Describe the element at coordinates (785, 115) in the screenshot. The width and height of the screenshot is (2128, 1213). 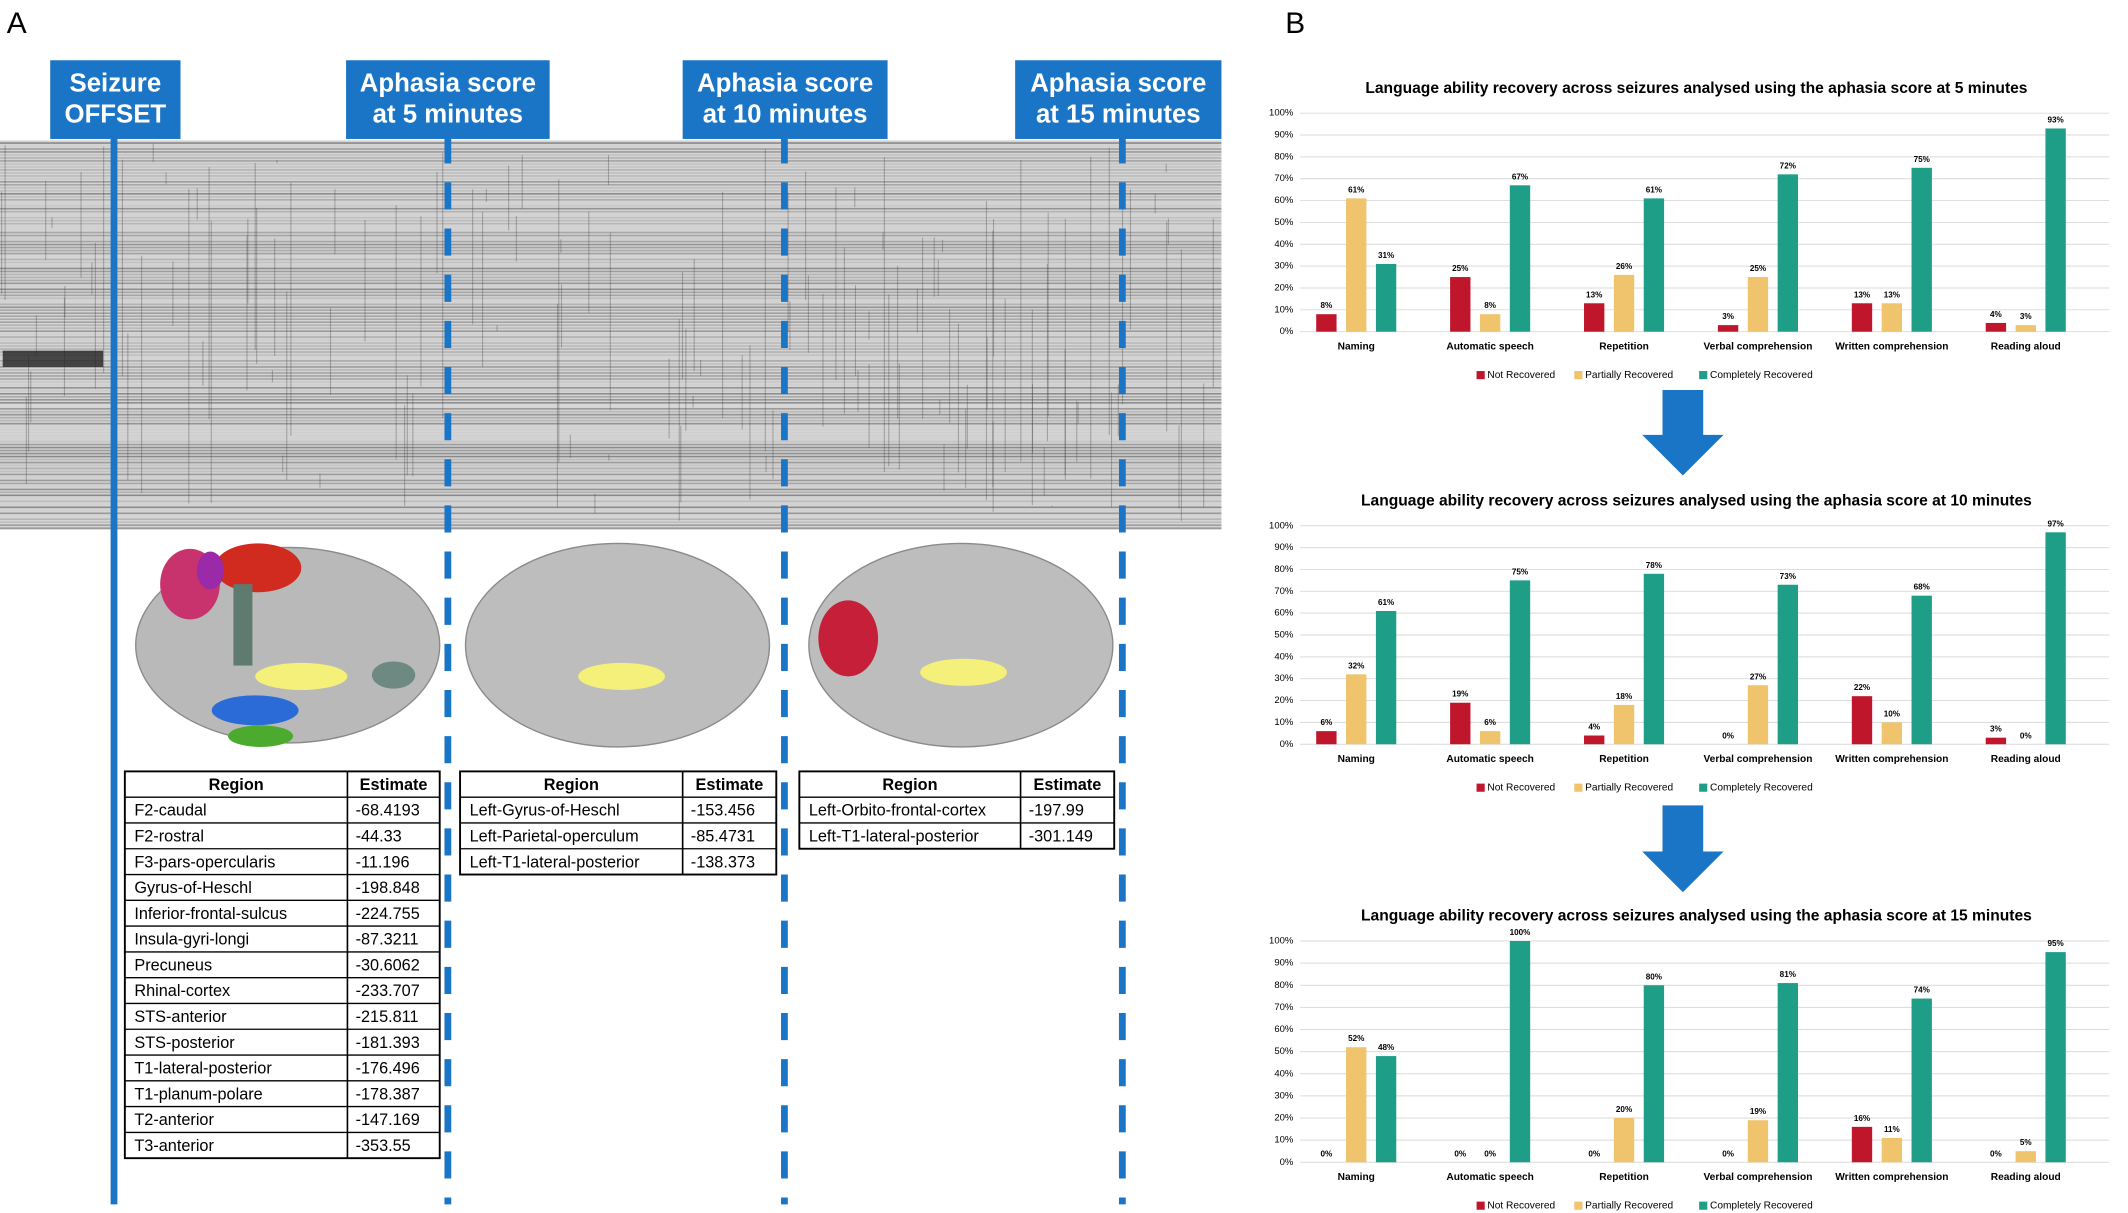
I see `marker-label: at 10 minutes` at that location.